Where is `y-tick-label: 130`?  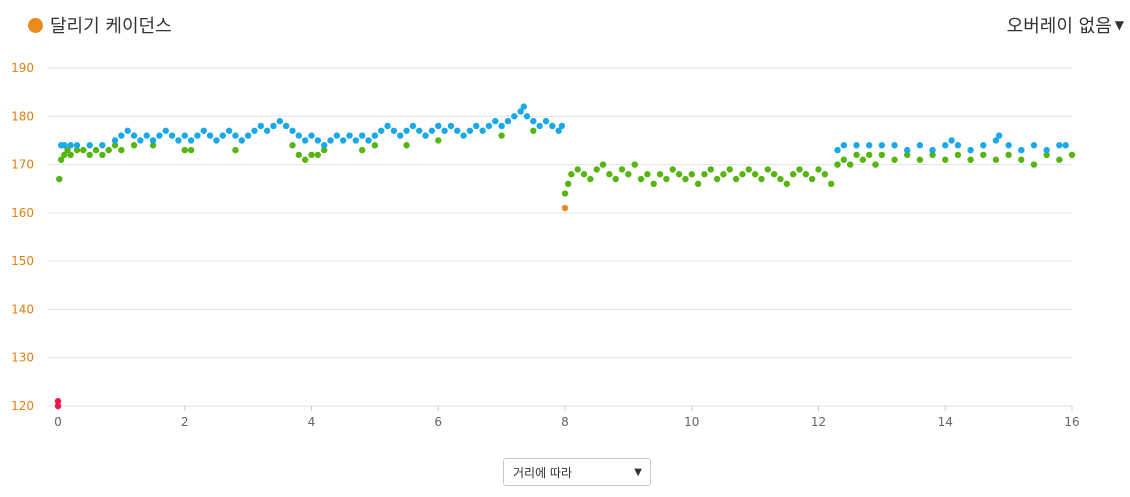
y-tick-label: 130 is located at coordinates (22, 358).